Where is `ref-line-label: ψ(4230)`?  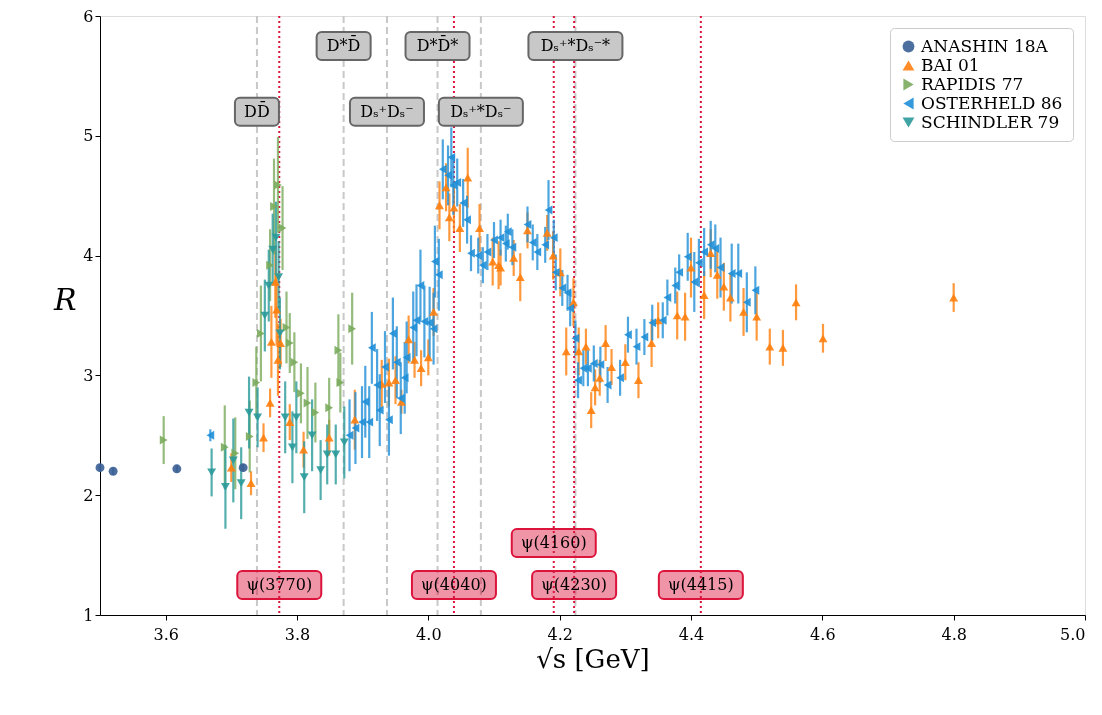 ref-line-label: ψ(4230) is located at coordinates (574, 585).